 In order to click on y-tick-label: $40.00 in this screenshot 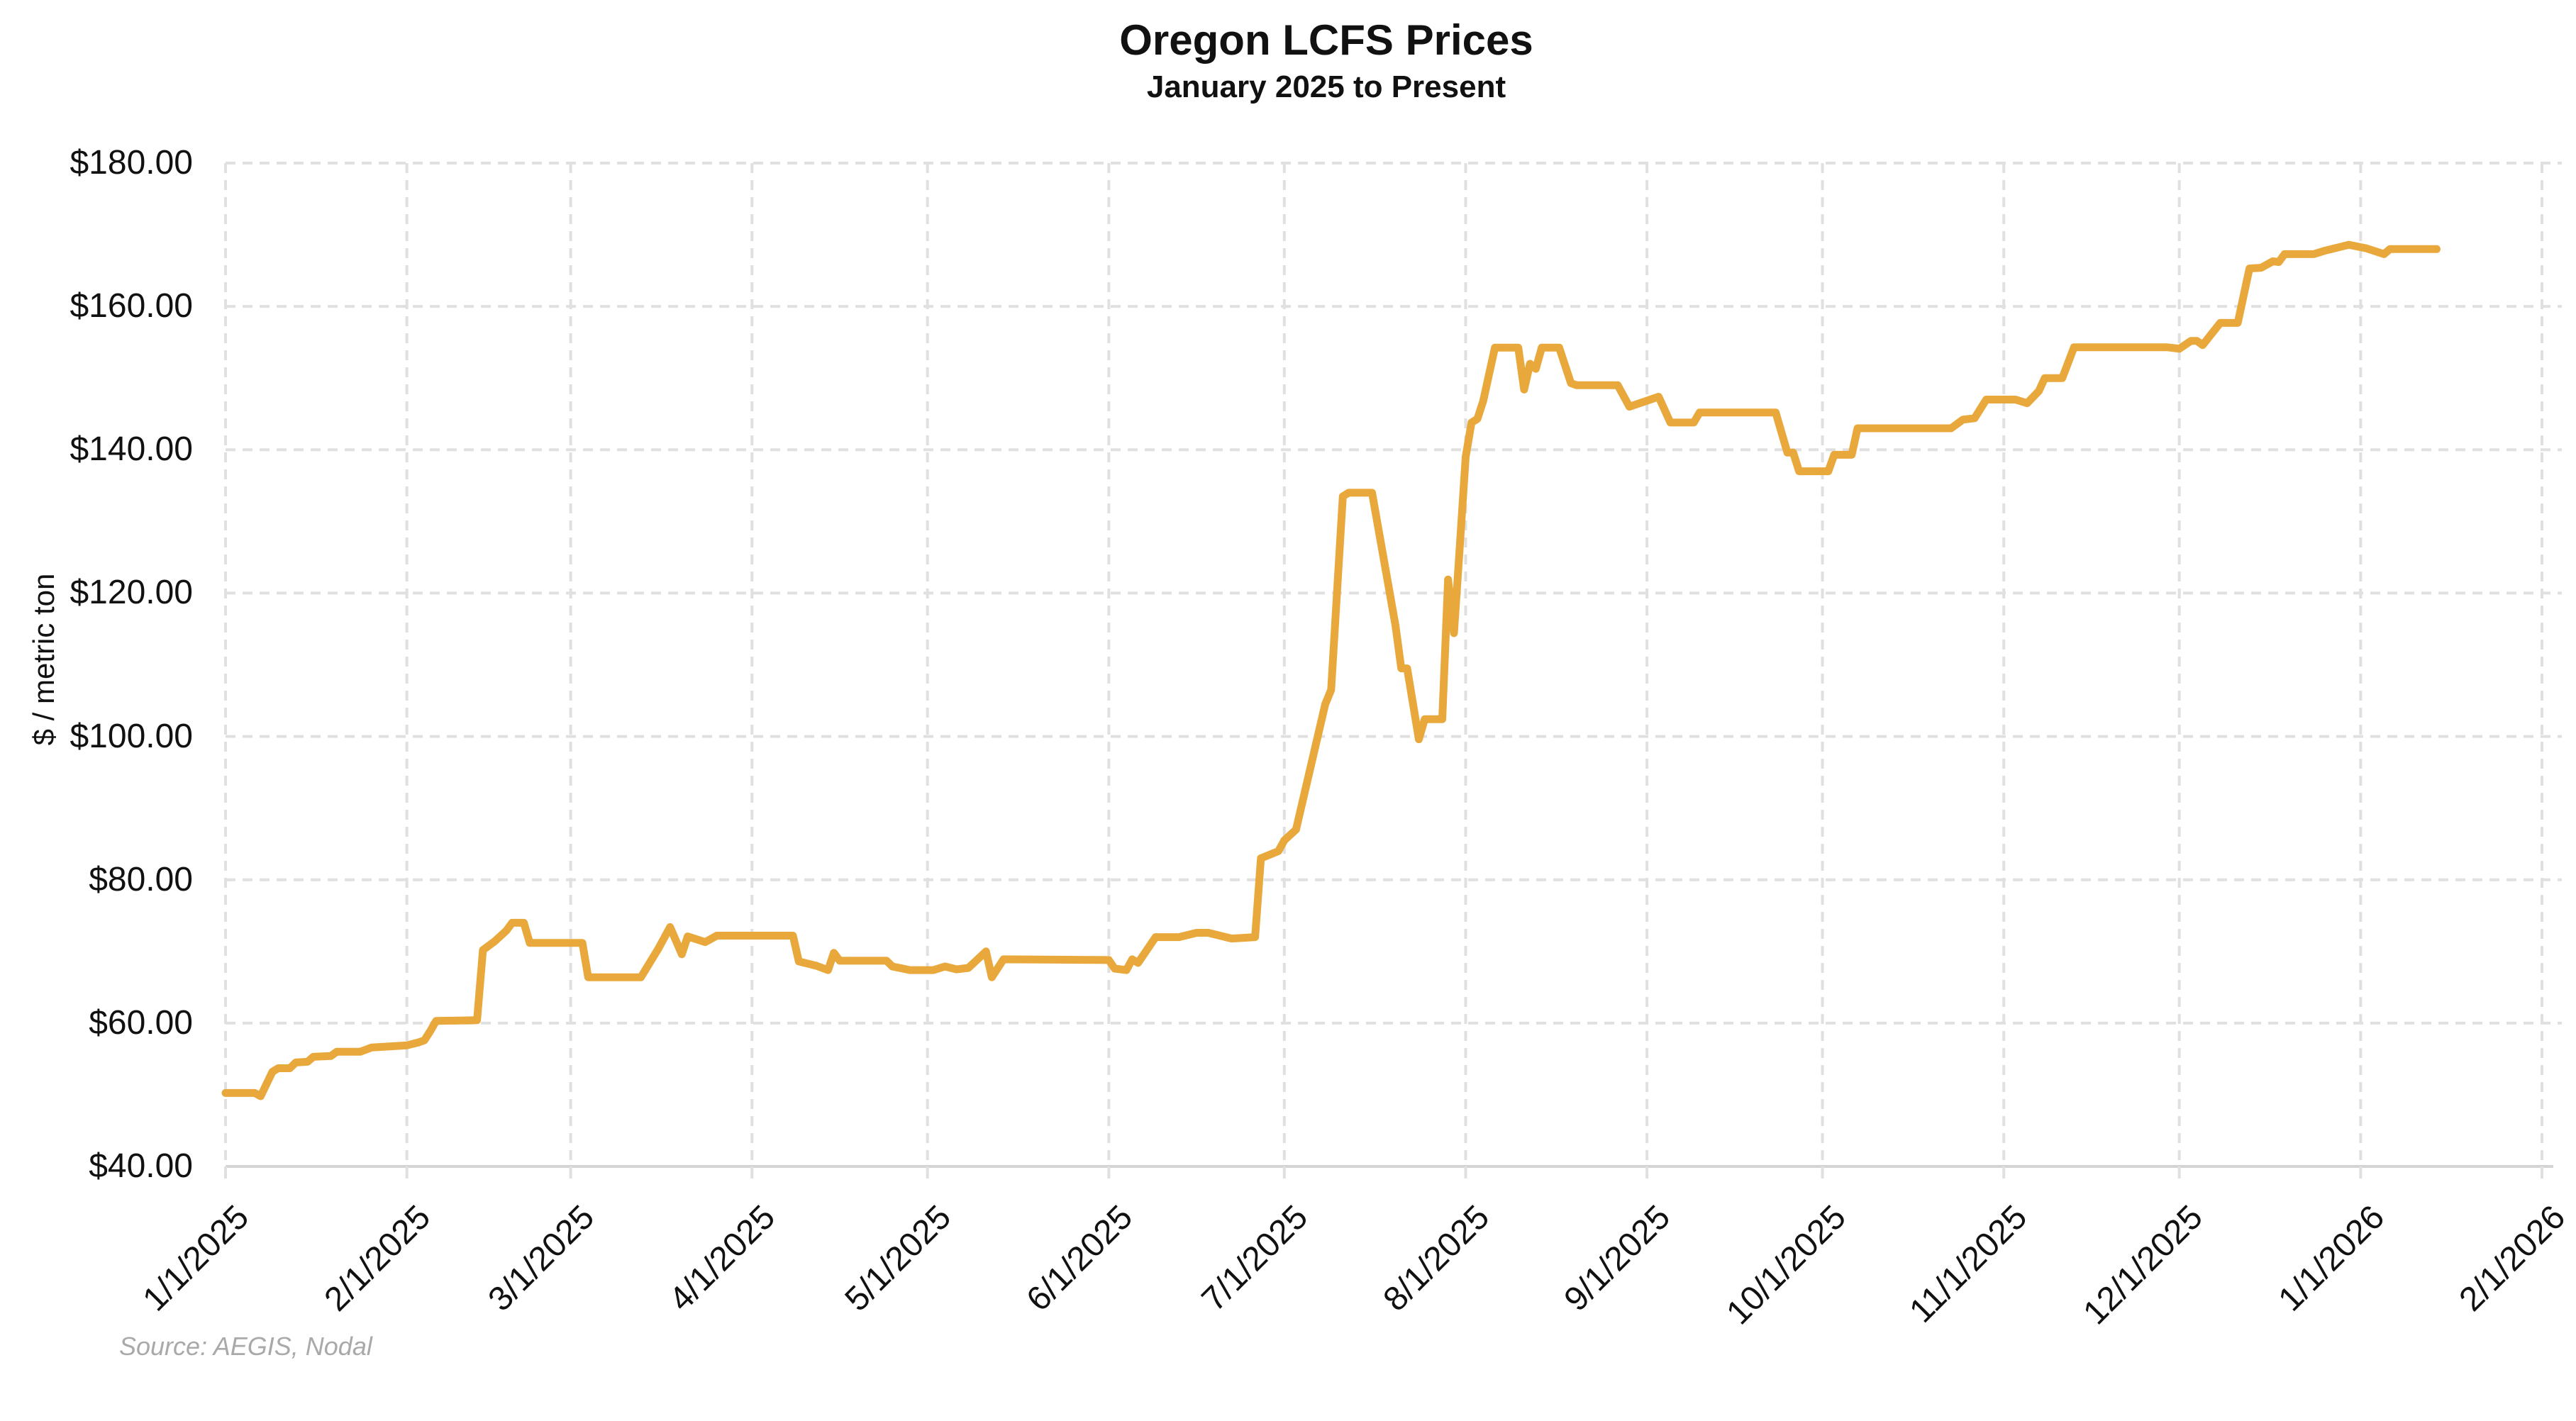, I will do `click(141, 1166)`.